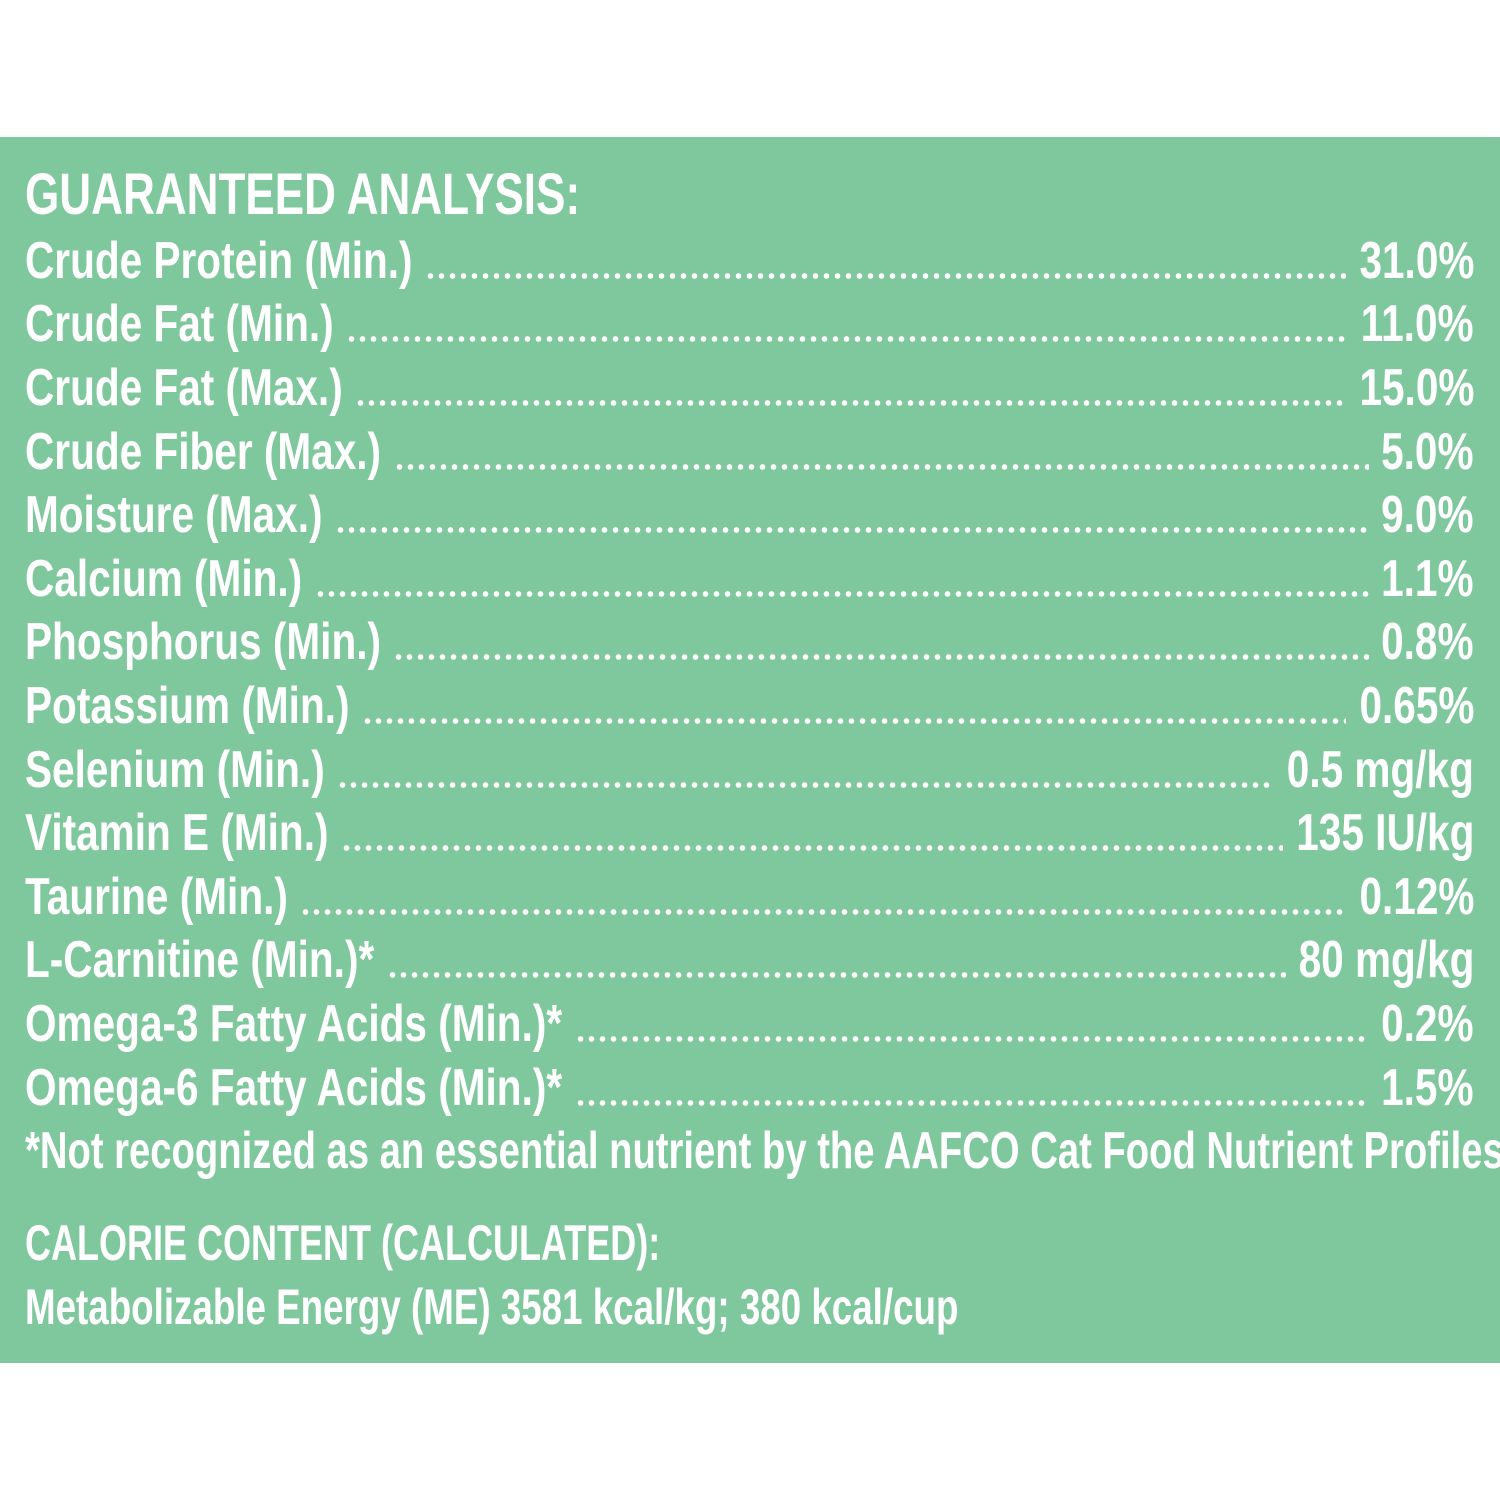 This screenshot has width=1500, height=1500. Describe the element at coordinates (1427, 1023) in the screenshot. I see `nutrient-value: 0.2%` at that location.